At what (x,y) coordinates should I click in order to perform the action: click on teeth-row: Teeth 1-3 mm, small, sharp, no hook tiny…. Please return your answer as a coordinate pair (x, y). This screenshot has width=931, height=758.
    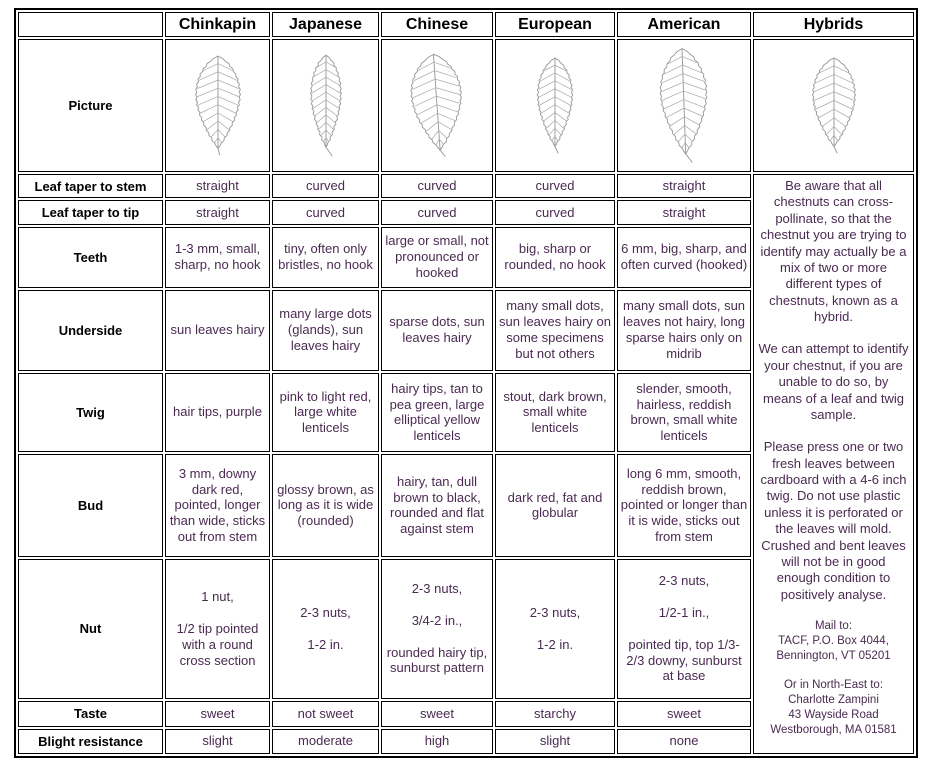
    Looking at the image, I should click on (466, 257).